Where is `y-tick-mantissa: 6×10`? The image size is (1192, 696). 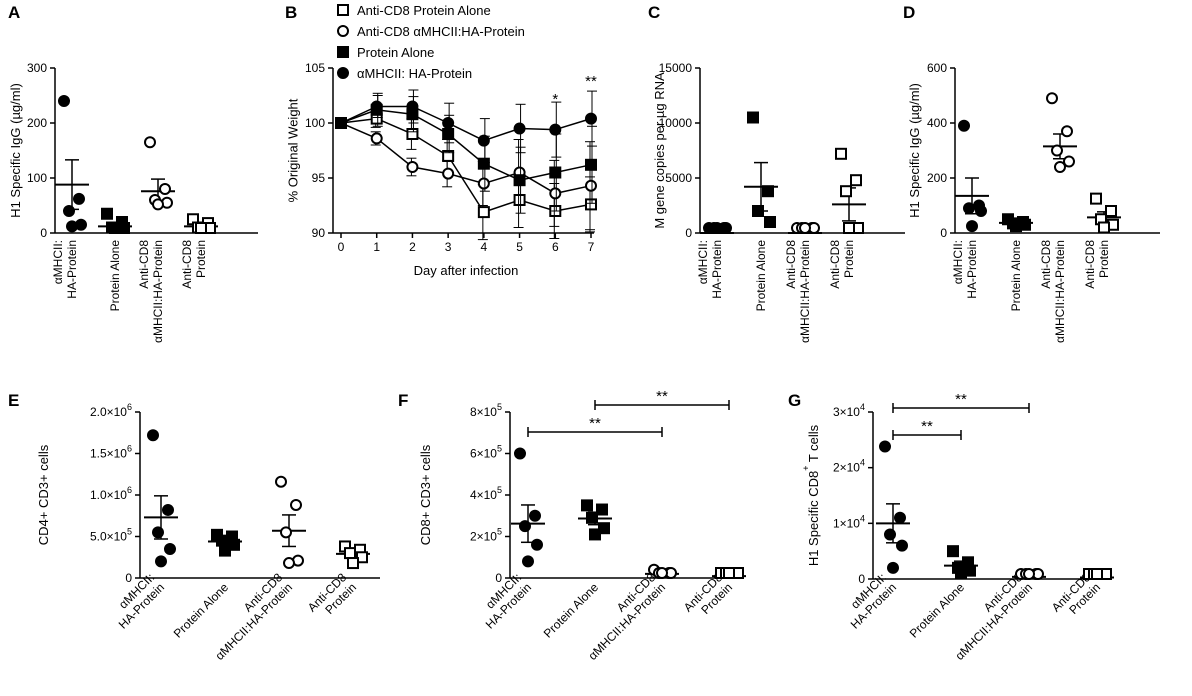
y-tick-mantissa: 6×10 is located at coordinates (483, 454).